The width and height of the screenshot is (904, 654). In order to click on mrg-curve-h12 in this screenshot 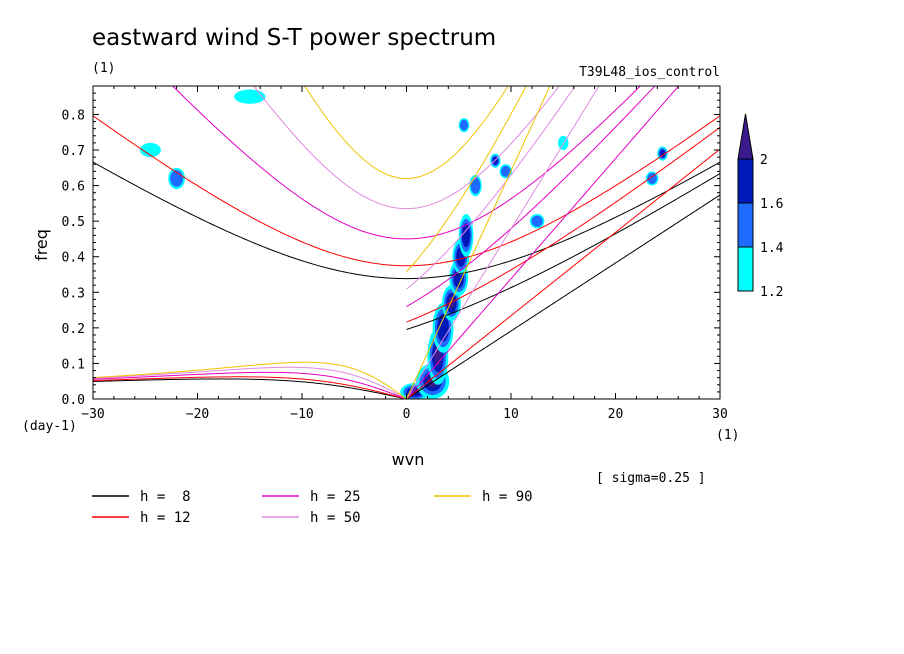, I will do `click(563, 224)`.